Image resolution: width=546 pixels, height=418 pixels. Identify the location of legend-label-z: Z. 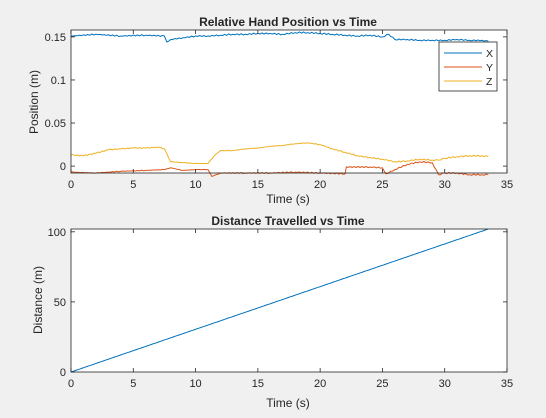
(489, 82).